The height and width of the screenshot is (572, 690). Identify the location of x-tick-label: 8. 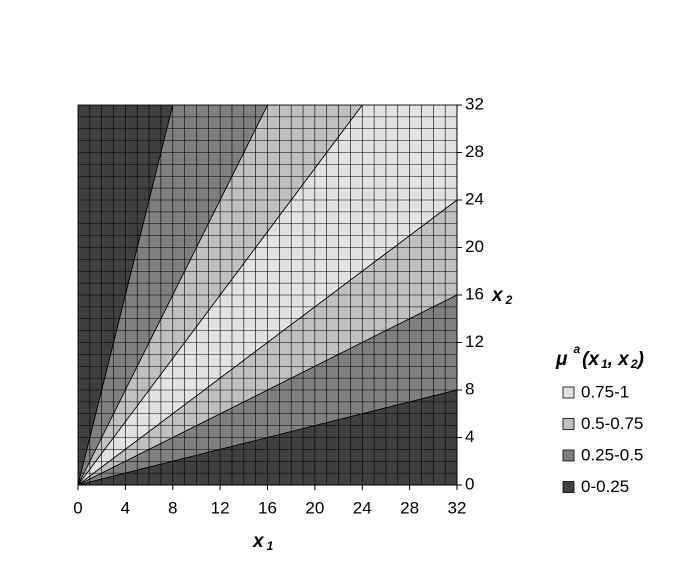
(172, 507).